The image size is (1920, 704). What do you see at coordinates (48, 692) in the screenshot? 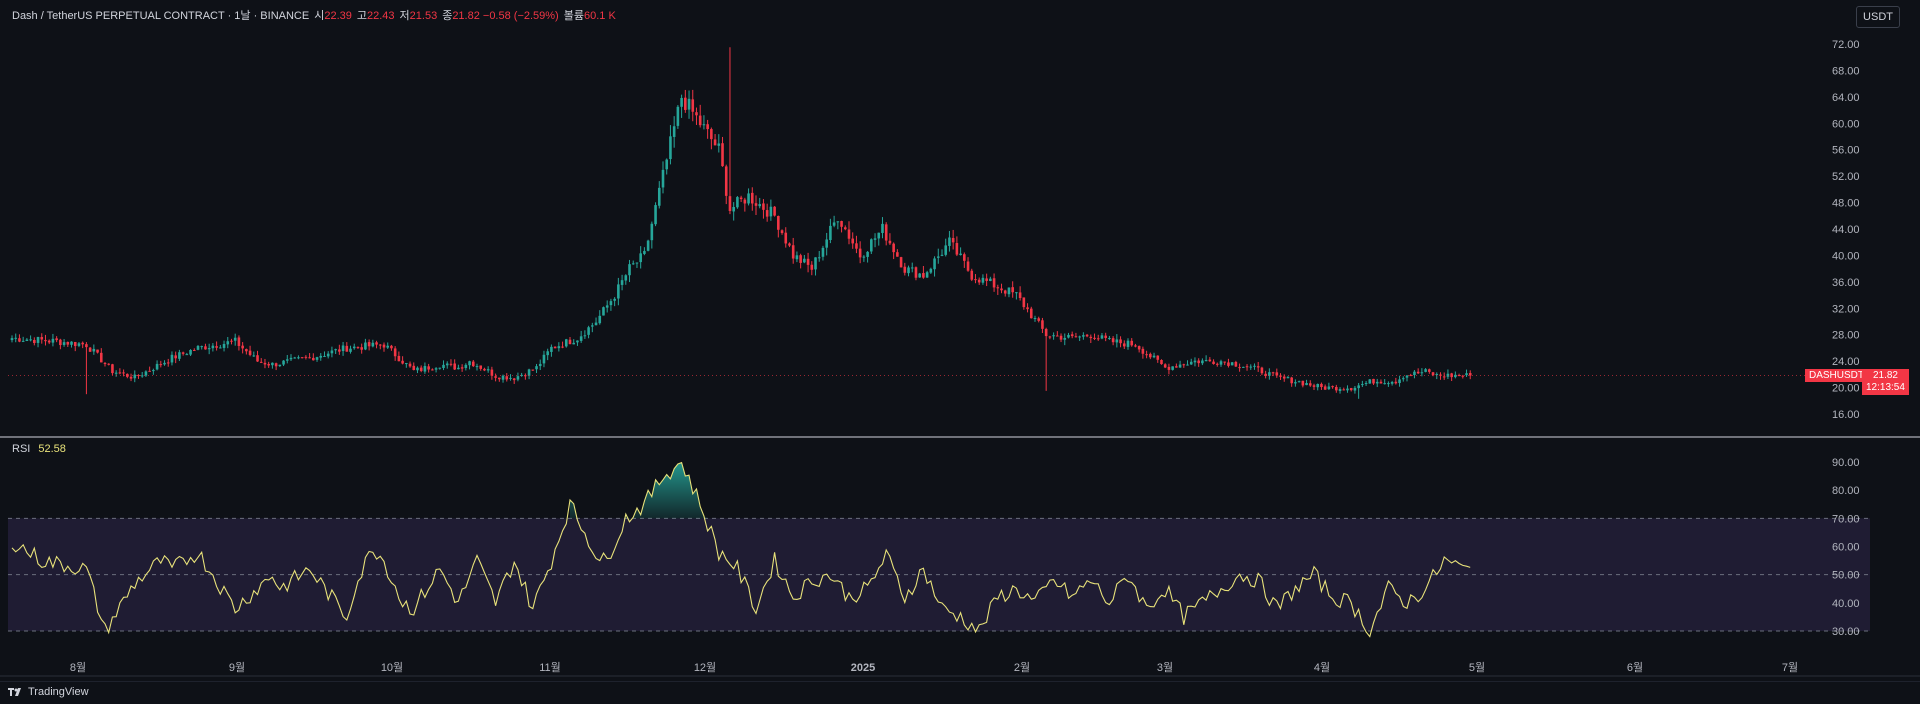
I see `tradingview-brand: TradingView` at bounding box center [48, 692].